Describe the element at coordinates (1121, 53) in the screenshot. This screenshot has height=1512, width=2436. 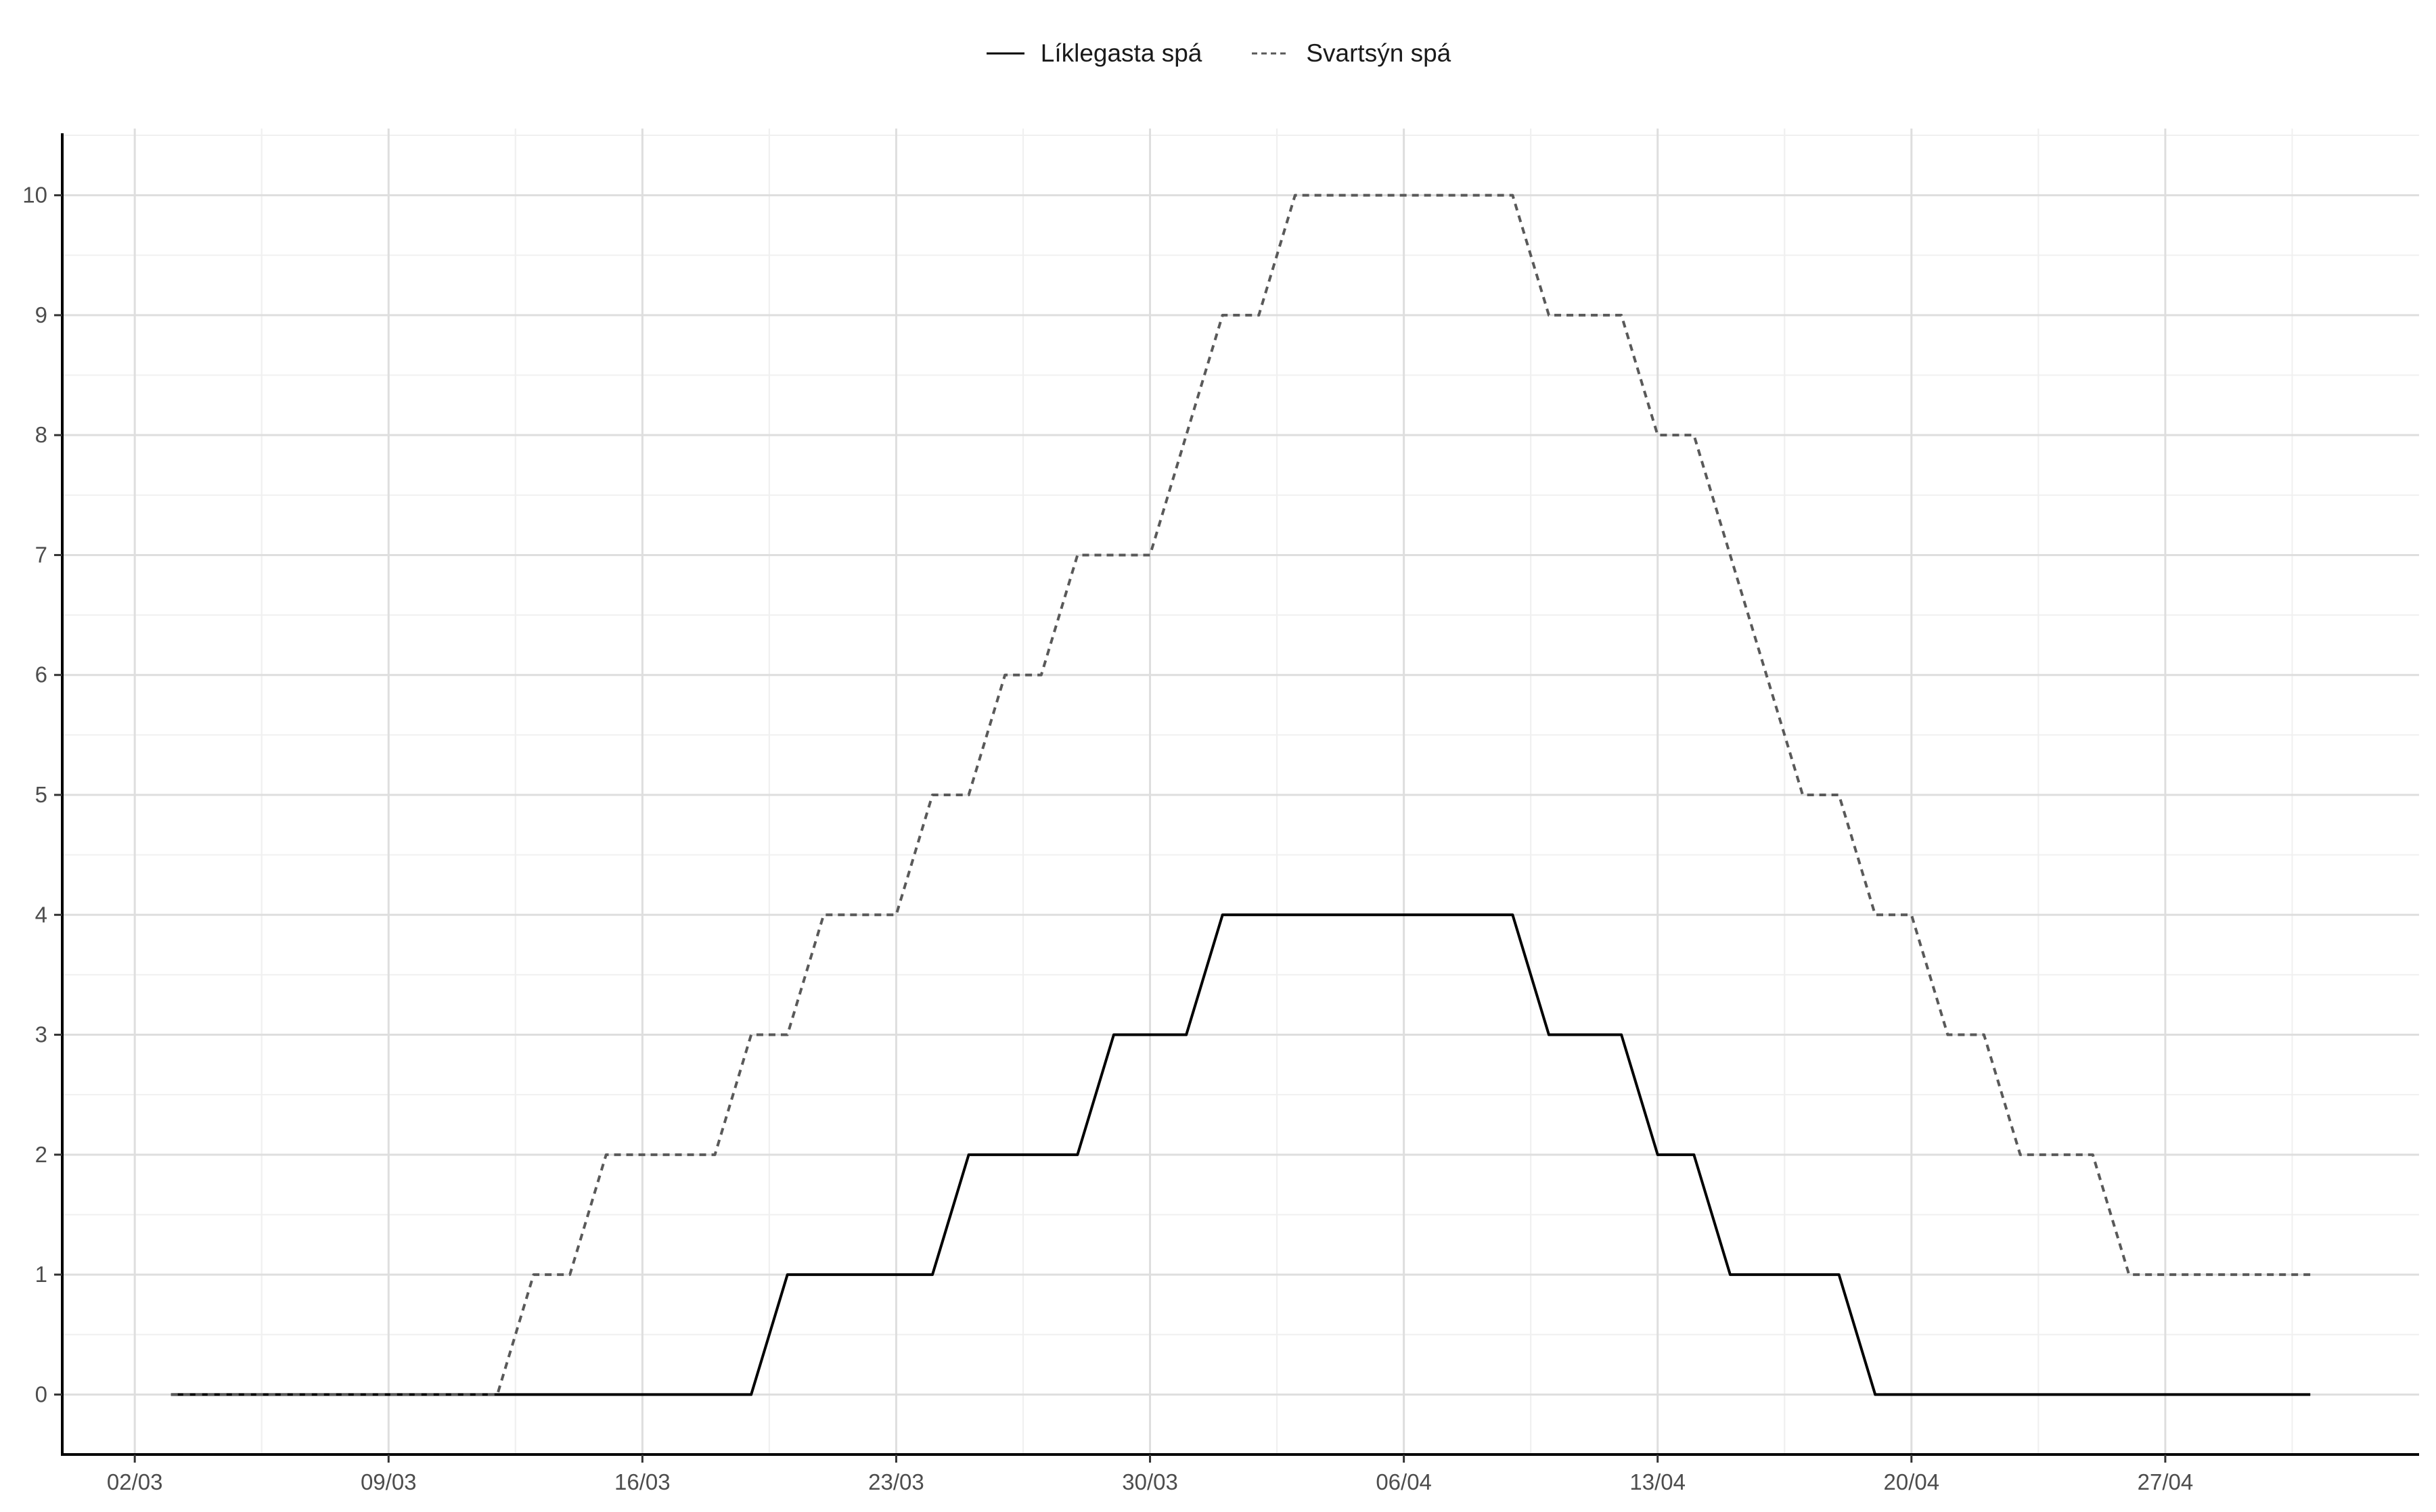
I see `legend-label-likely: Líklegasta spá` at that location.